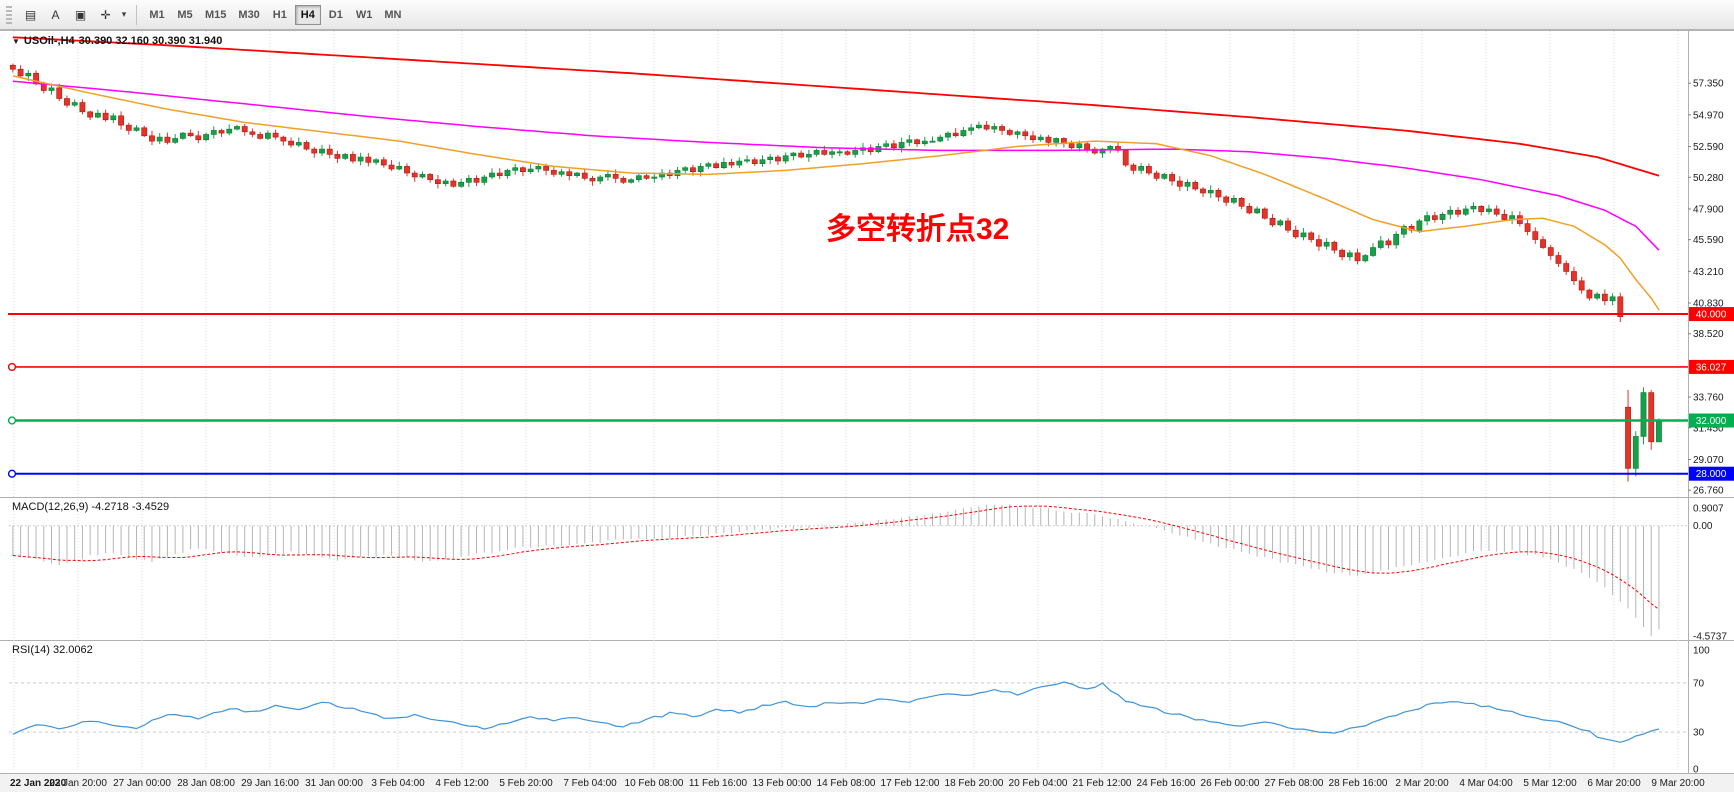 This screenshot has height=792, width=1734. What do you see at coordinates (1696, 770) in the screenshot?
I see `svg-text: 0` at bounding box center [1696, 770].